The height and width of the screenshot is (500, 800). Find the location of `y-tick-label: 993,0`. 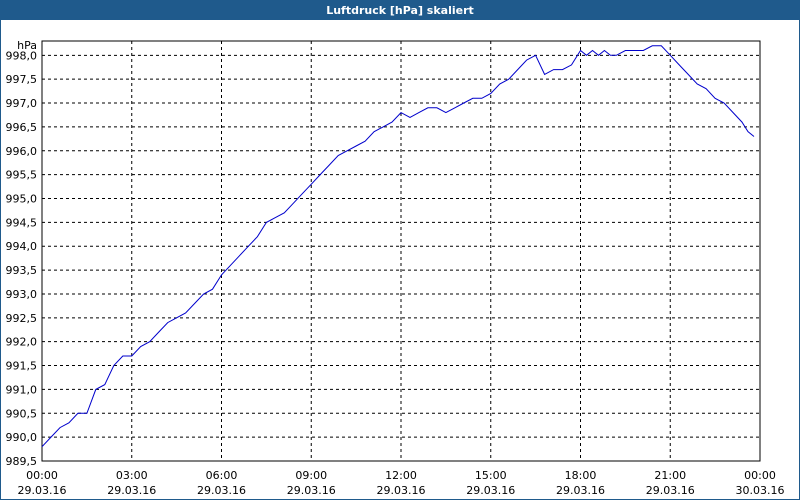

y-tick-label: 993,0 is located at coordinates (22, 294).